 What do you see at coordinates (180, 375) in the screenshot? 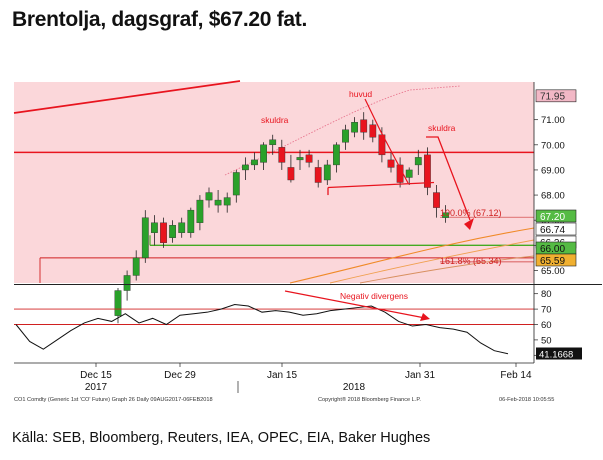
I see `x-tick-label: Dec 29` at bounding box center [180, 375].